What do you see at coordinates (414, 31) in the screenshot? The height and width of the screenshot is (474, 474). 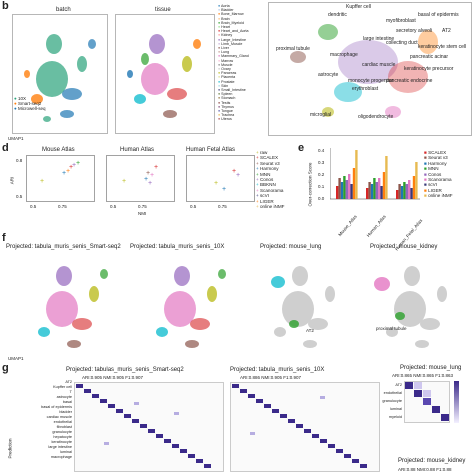 I see `celltype-label: secretory alveoli` at bounding box center [414, 31].